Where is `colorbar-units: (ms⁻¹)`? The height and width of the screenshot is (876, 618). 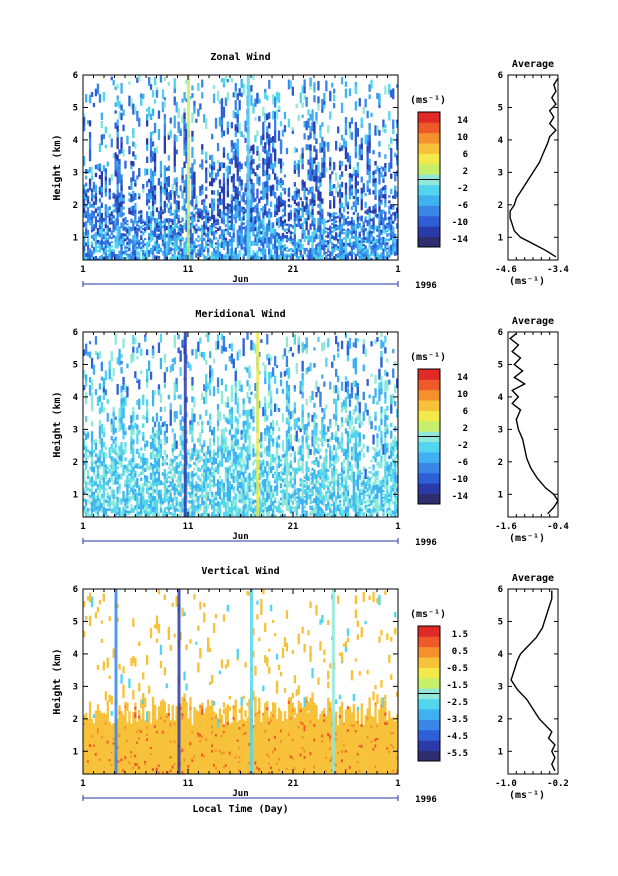 colorbar-units: (ms⁻¹) is located at coordinates (428, 100).